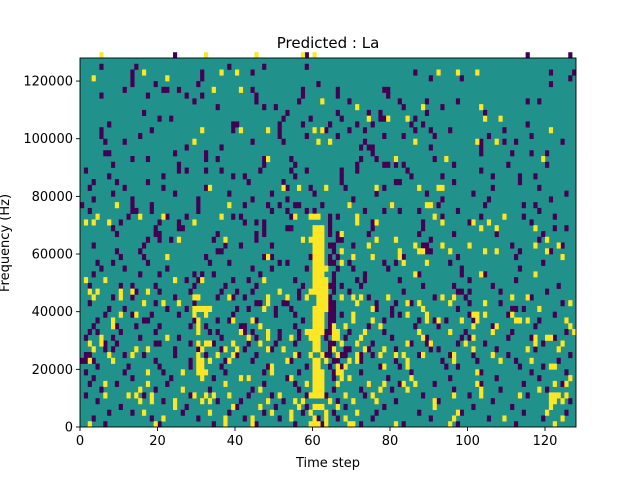  Describe the element at coordinates (235, 441) in the screenshot. I see `x-tick-label: 40` at that location.